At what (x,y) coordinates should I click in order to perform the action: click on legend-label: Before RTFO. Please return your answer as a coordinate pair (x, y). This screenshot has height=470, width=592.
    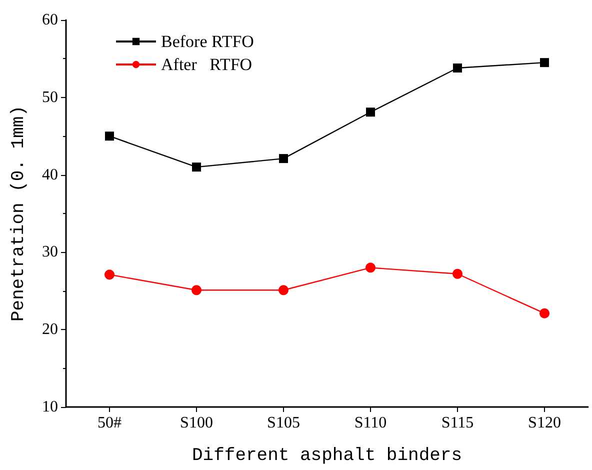
    Looking at the image, I should click on (207, 41).